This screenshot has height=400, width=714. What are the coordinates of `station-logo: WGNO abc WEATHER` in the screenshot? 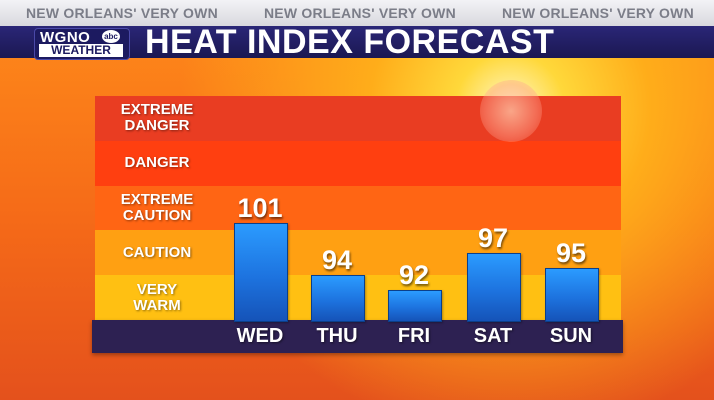 It's located at (82, 44).